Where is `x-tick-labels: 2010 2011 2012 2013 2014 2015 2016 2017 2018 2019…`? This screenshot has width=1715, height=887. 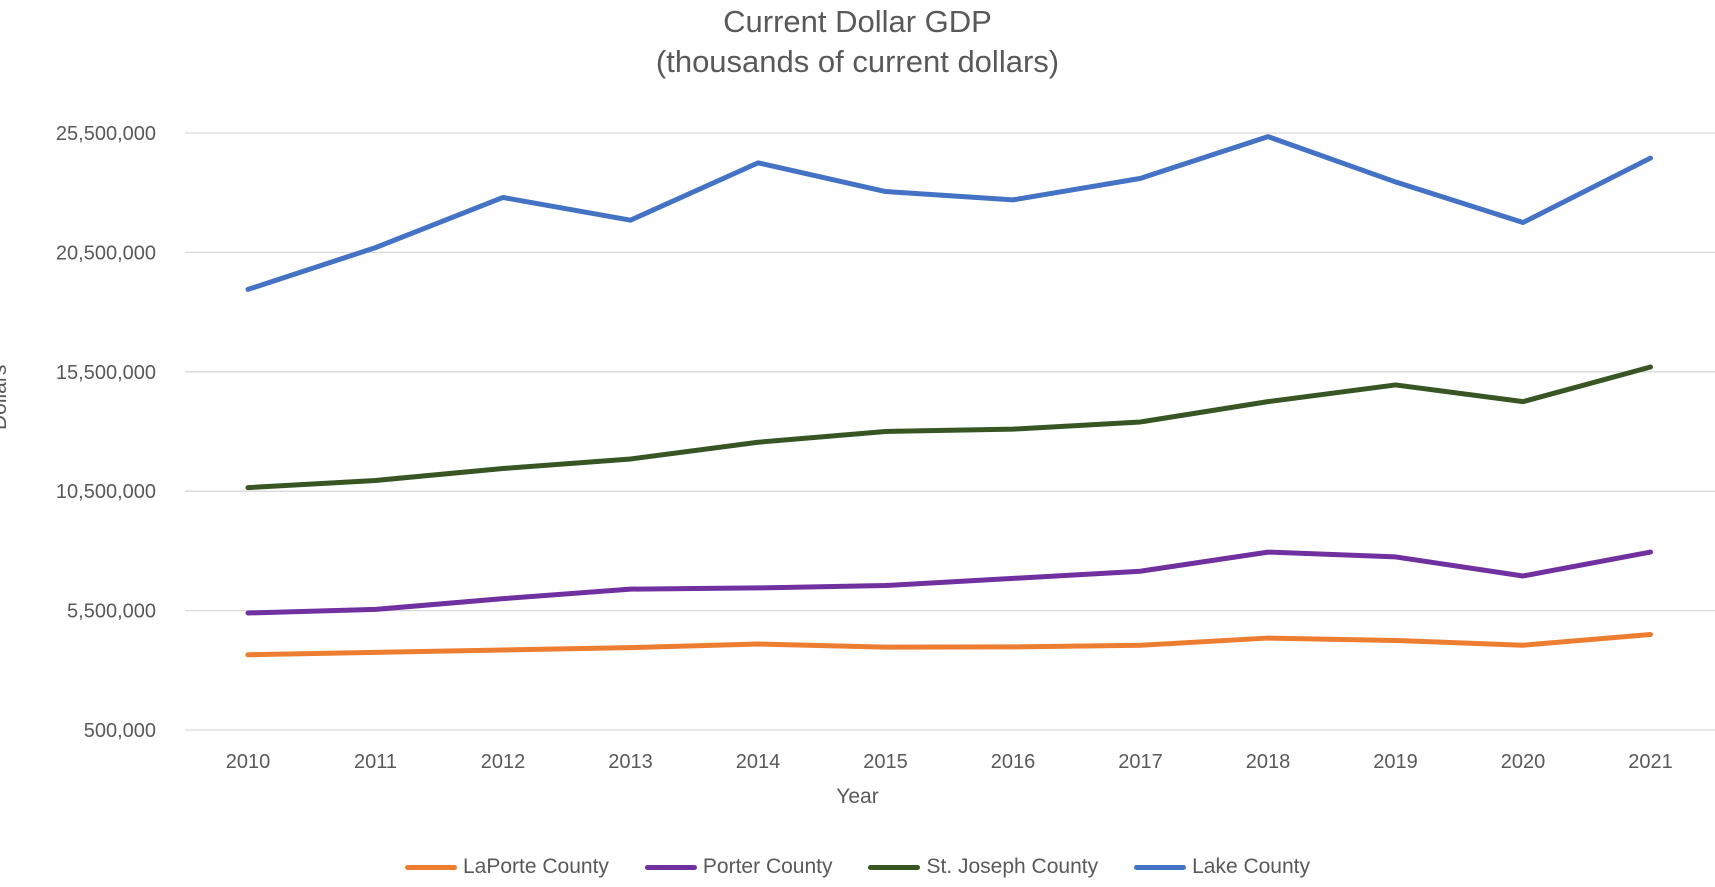
x-tick-labels: 2010 2011 2012 2013 2014 2015 2016 2017 2018 2019… is located at coordinates (949, 762).